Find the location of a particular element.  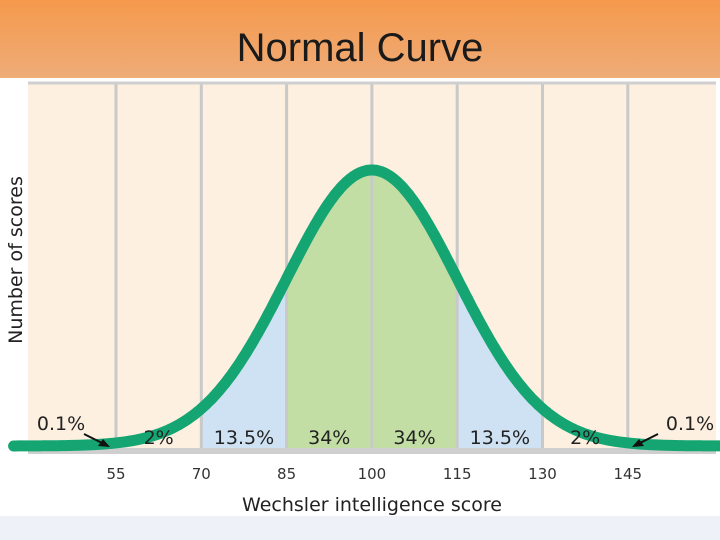

tick-label-145: 145 is located at coordinates (627, 474).